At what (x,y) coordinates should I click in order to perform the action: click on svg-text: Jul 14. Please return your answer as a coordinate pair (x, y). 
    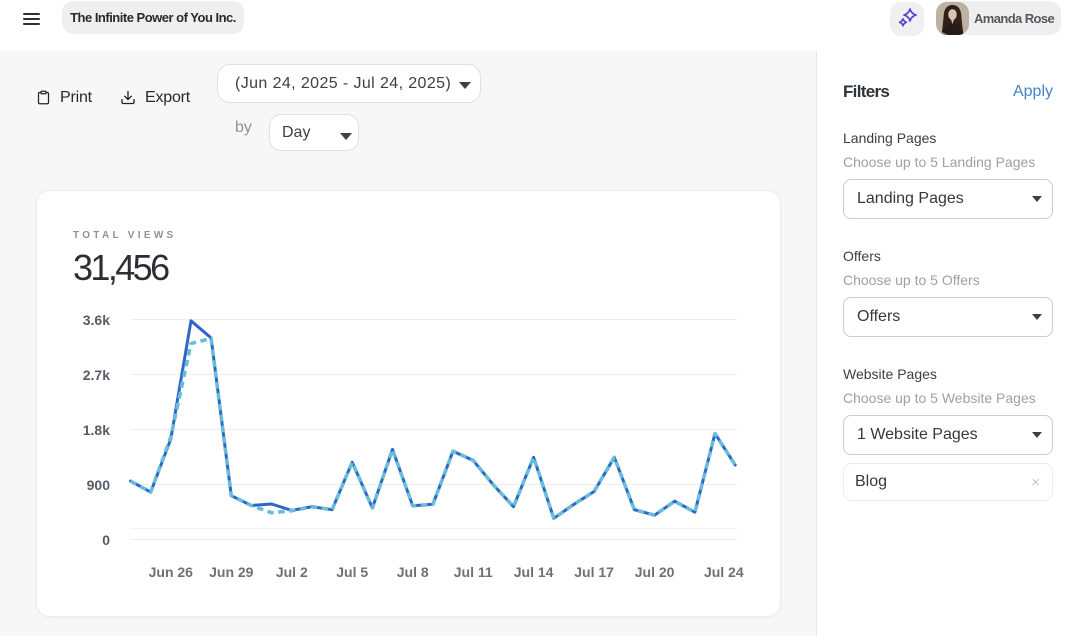
    Looking at the image, I should click on (534, 572).